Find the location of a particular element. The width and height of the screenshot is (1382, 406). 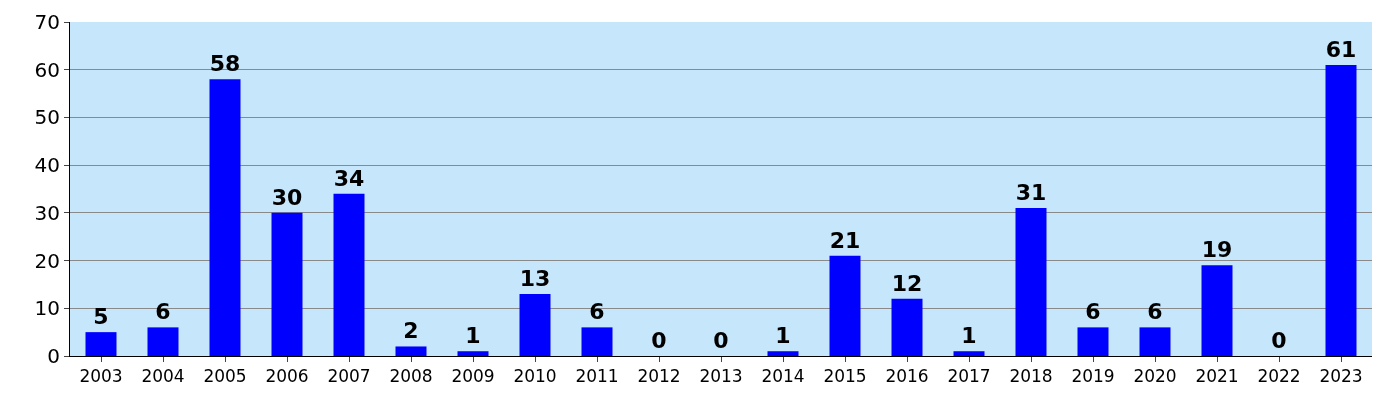

data-label: 21 is located at coordinates (845, 240).